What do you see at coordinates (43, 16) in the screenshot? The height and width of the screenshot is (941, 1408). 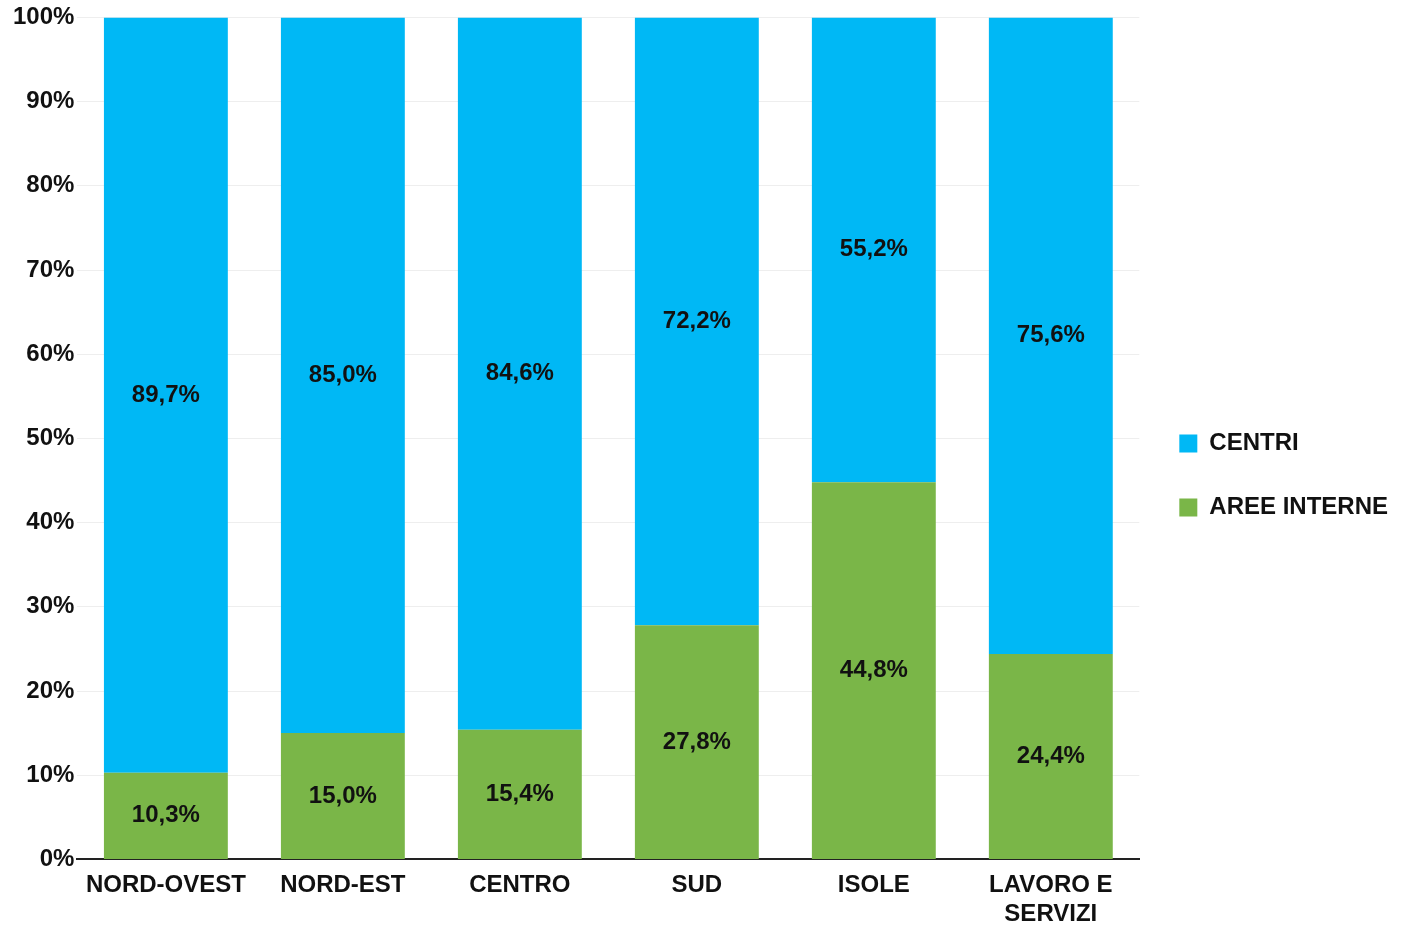 I see `y-tick-label: 100%` at bounding box center [43, 16].